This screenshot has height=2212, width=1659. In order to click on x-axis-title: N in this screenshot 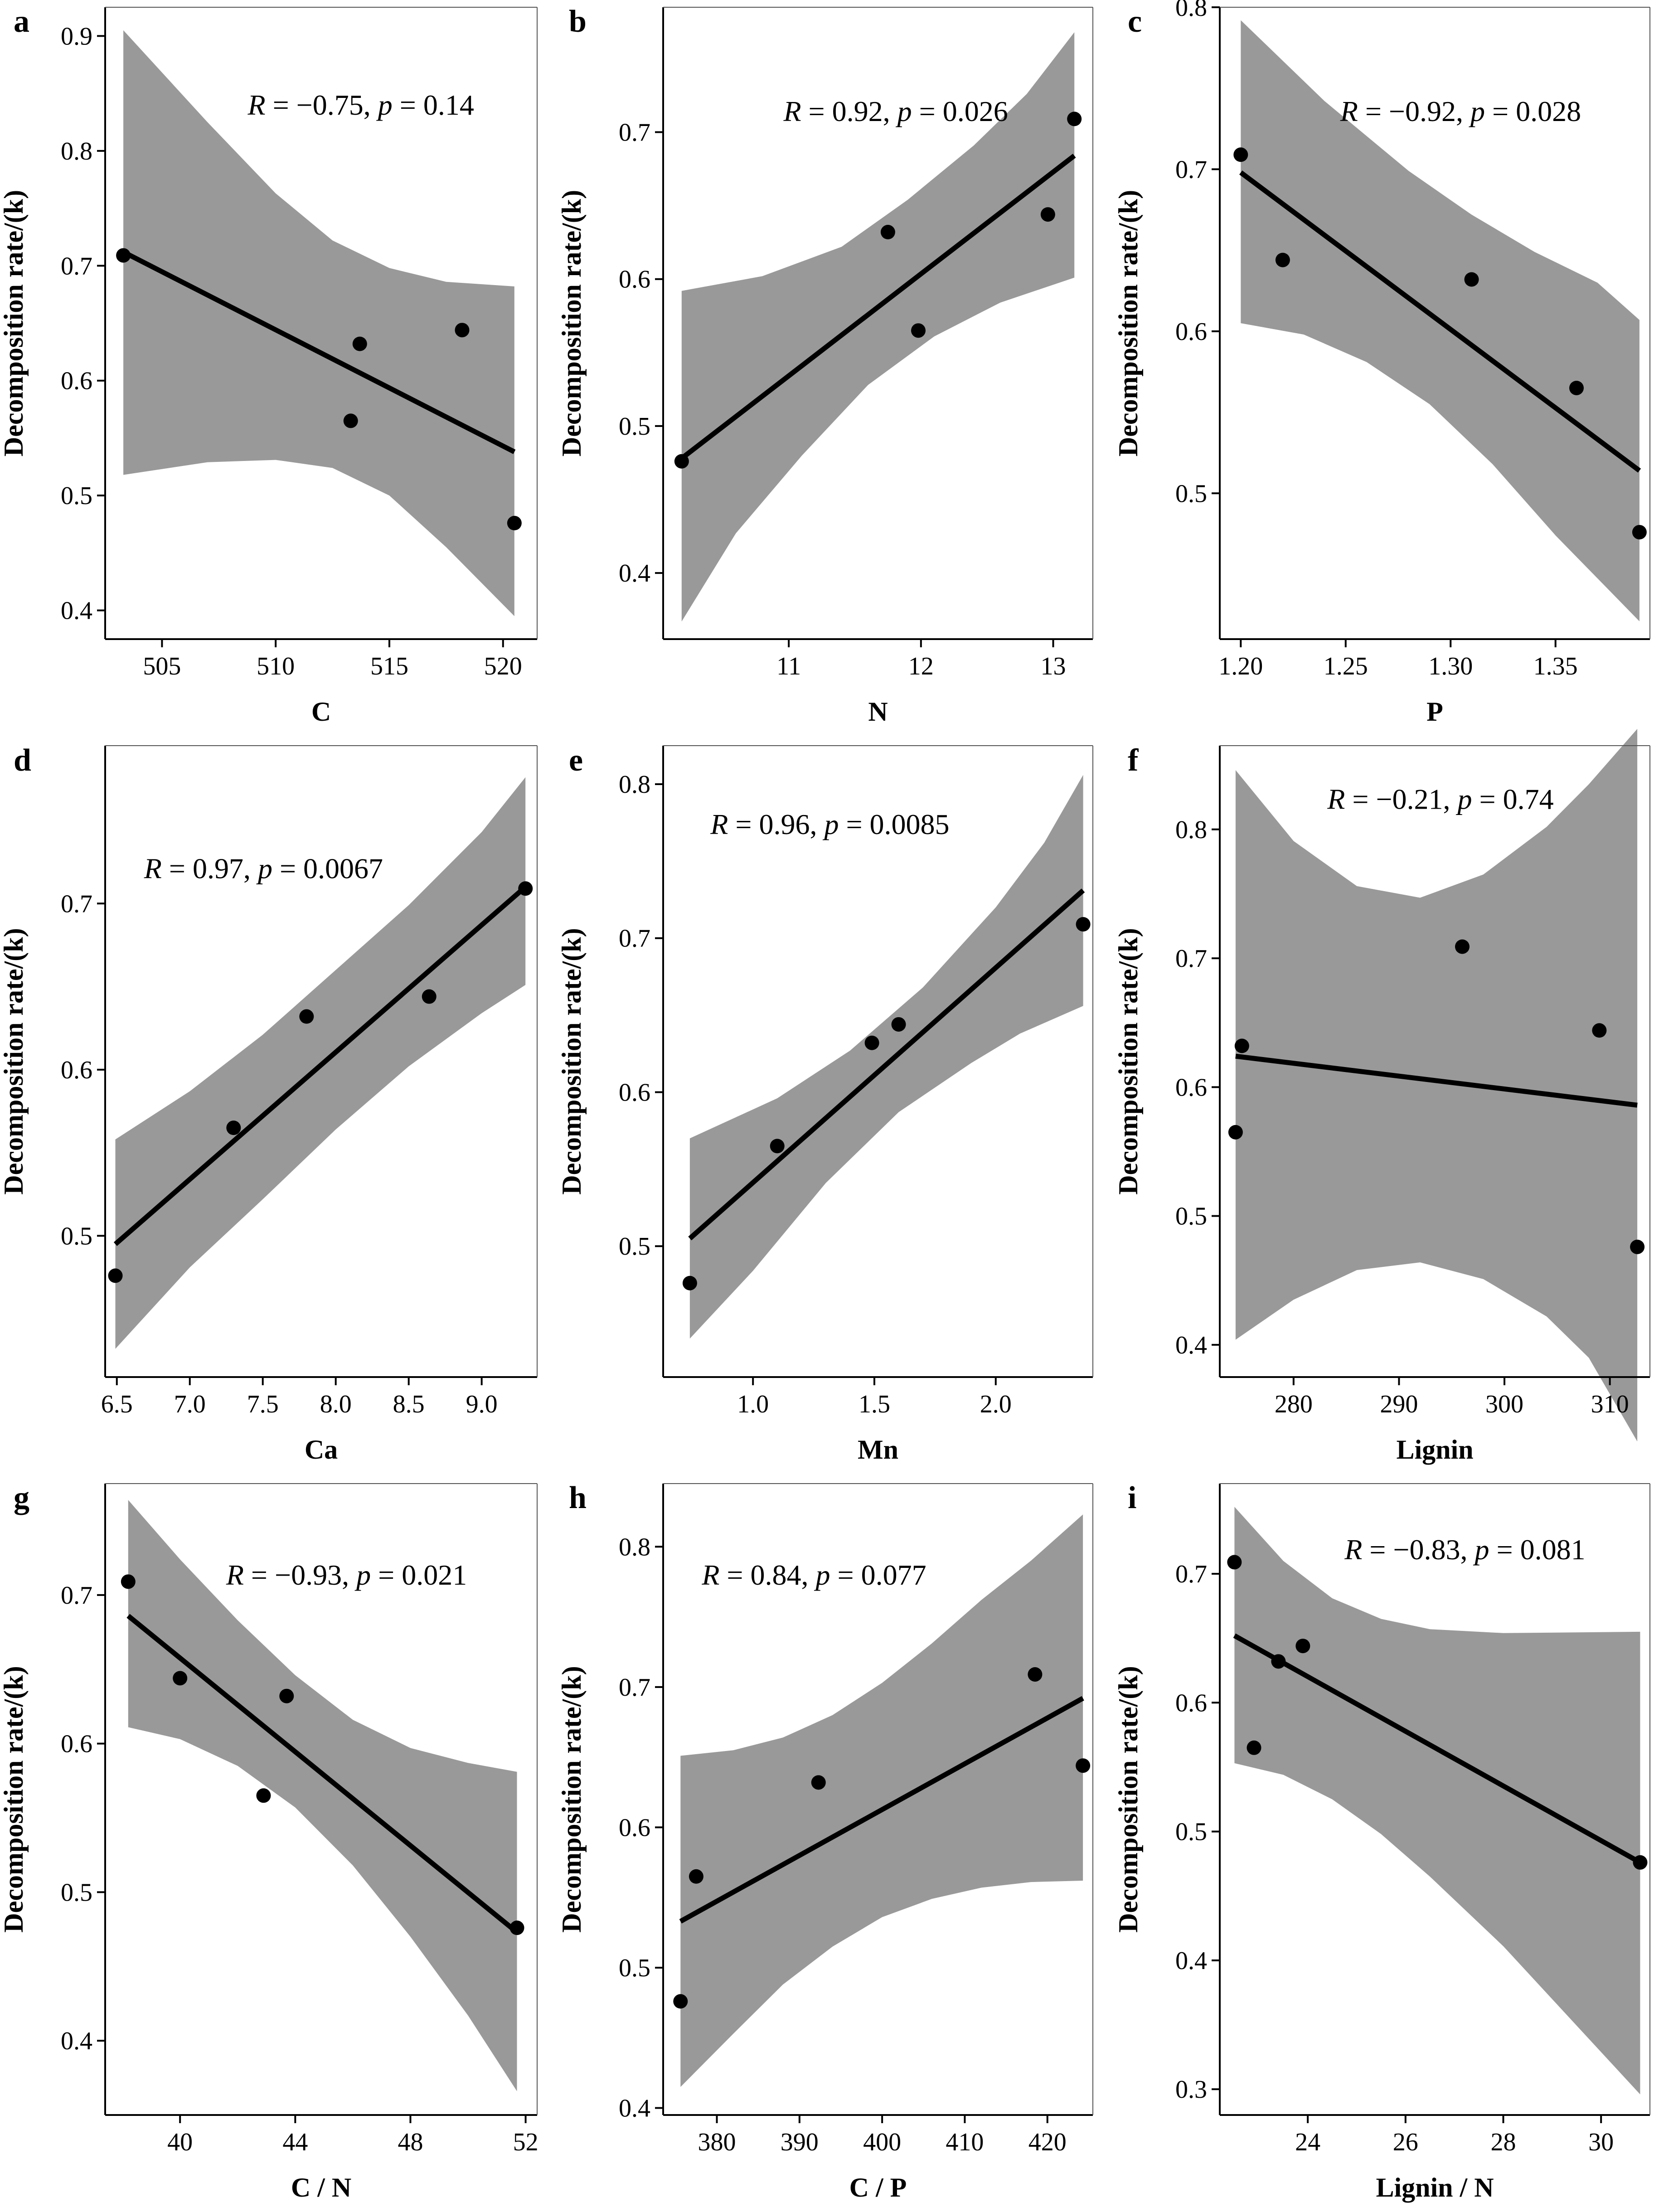, I will do `click(878, 712)`.